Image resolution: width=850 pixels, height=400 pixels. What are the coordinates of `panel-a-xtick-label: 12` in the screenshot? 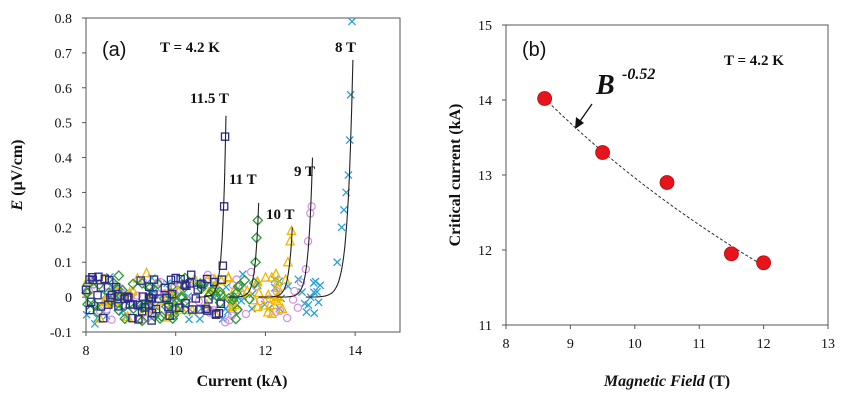 It's located at (265, 351).